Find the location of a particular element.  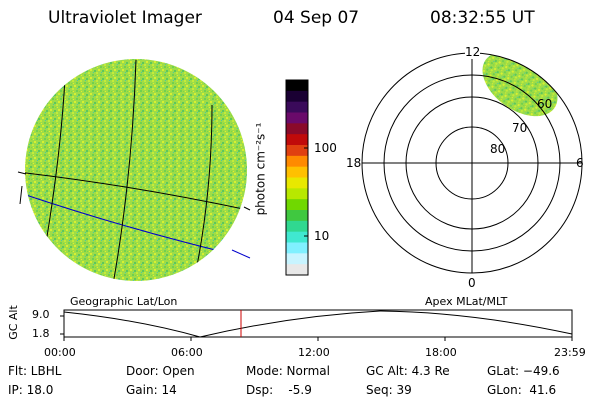

date-label: 04 Sep 07 is located at coordinates (316, 18).